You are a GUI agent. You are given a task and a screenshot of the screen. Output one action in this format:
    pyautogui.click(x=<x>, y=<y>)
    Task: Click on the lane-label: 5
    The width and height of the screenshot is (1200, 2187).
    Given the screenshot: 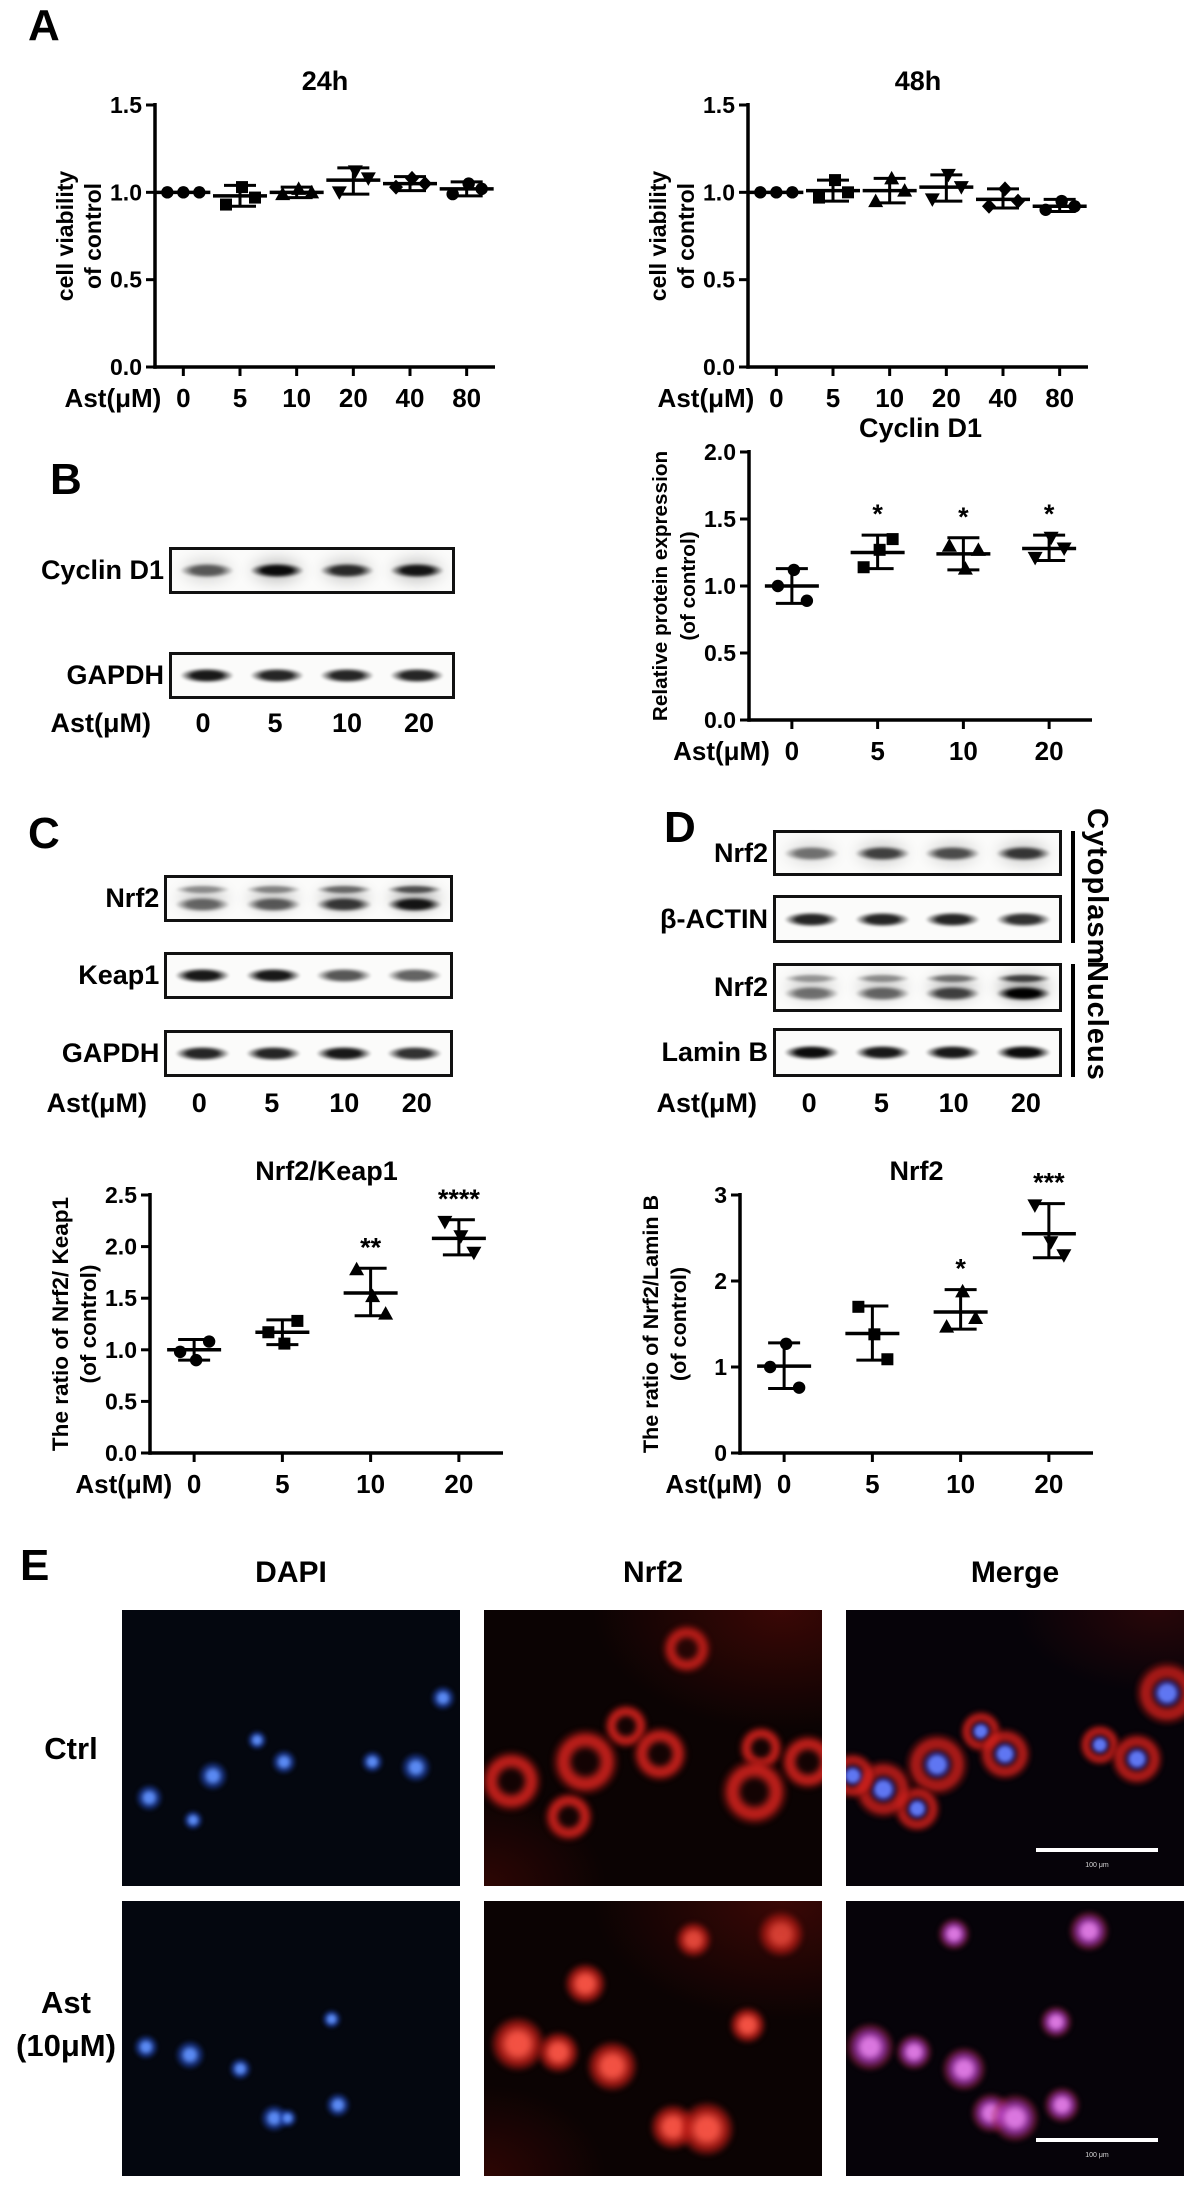 What is the action you would take?
    pyautogui.click(x=881, y=1102)
    